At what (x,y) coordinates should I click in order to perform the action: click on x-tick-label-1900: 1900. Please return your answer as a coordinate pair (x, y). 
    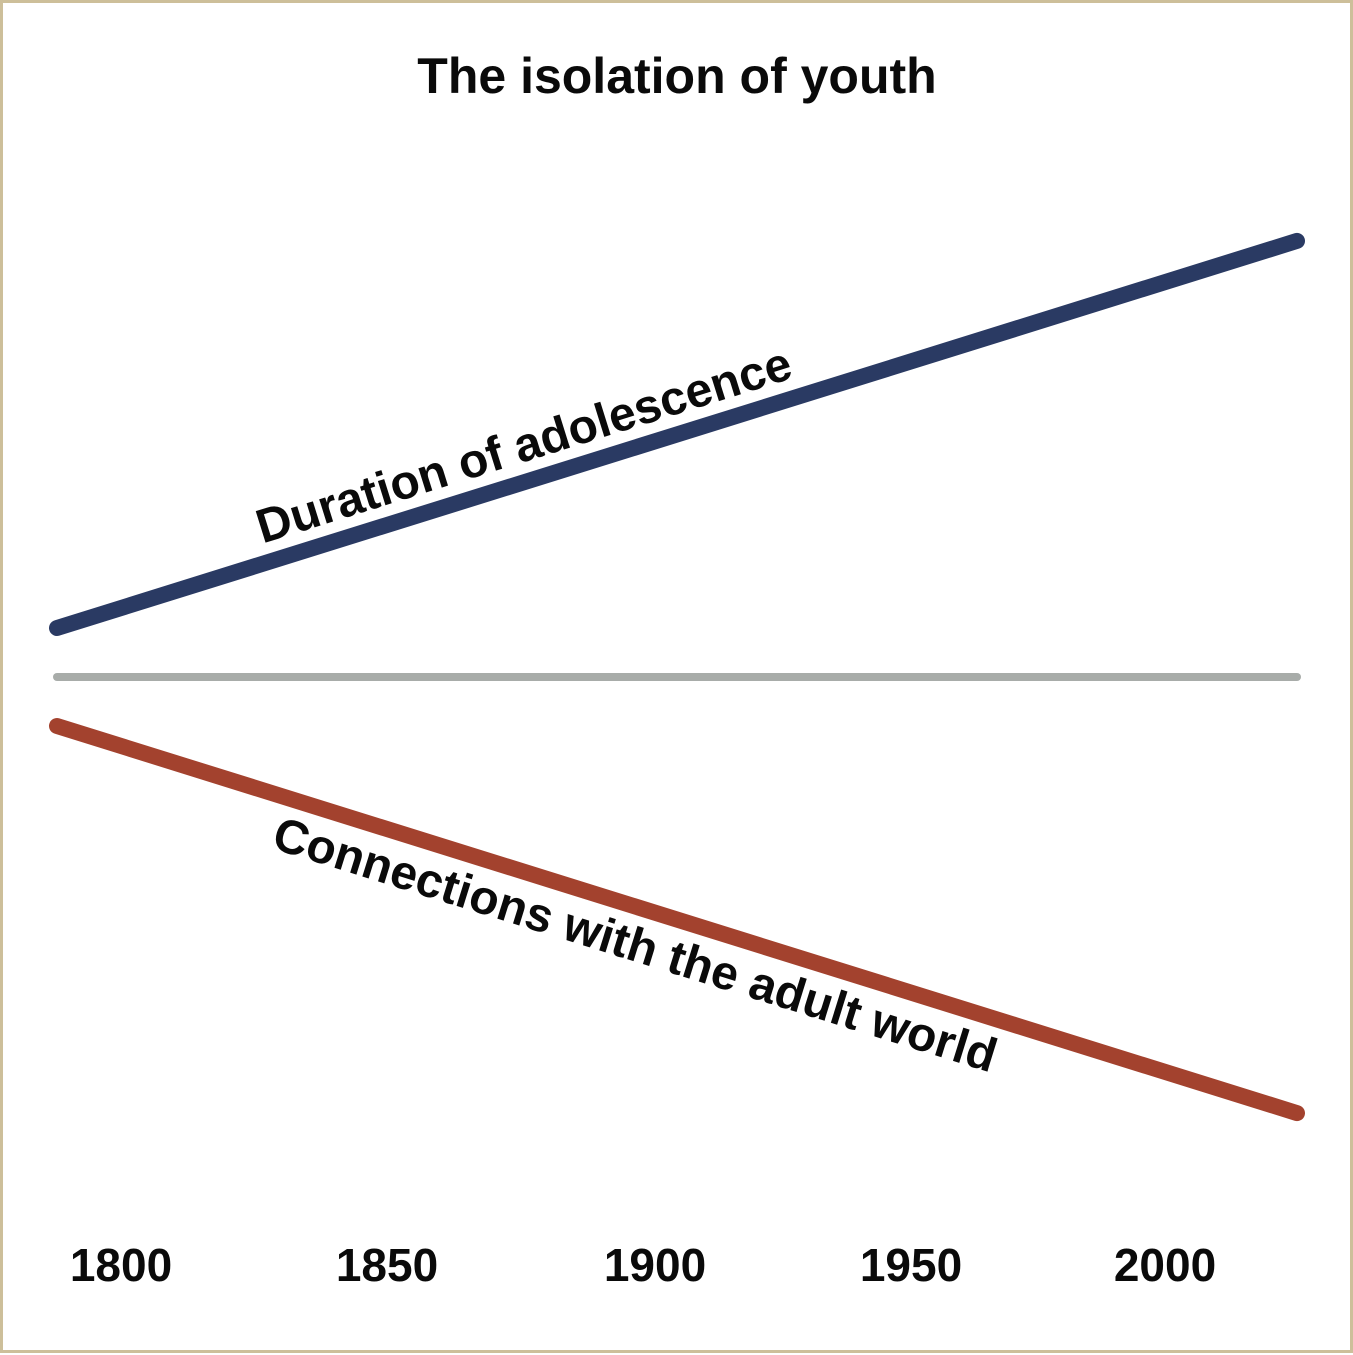
    Looking at the image, I should click on (655, 1265).